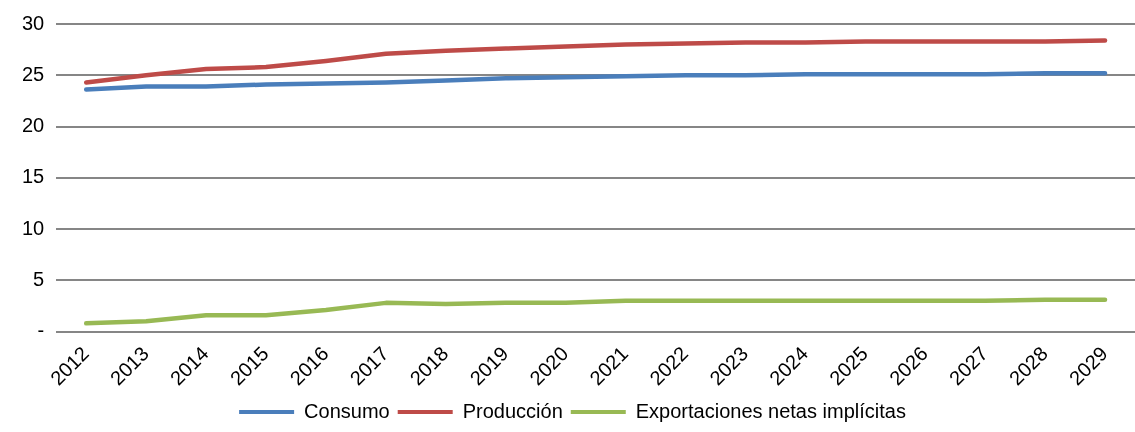 The width and height of the screenshot is (1135, 432). I want to click on y-tick-label: 5, so click(39, 278).